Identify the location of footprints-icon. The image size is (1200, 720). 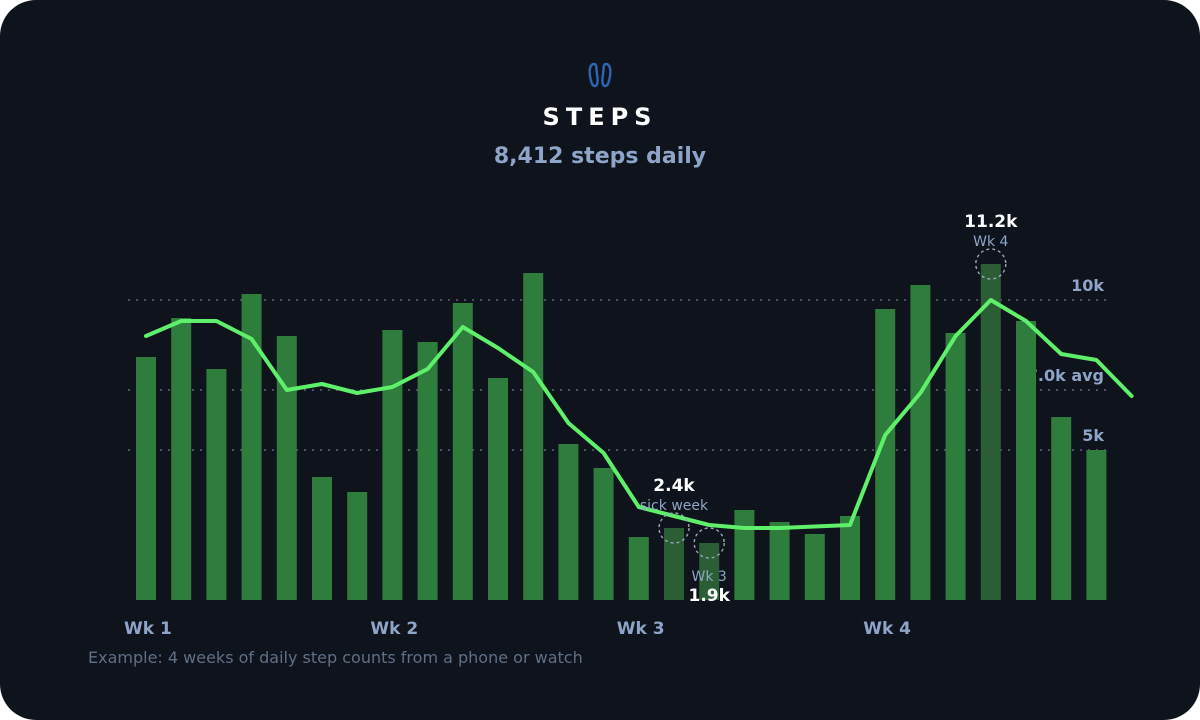
(600, 75).